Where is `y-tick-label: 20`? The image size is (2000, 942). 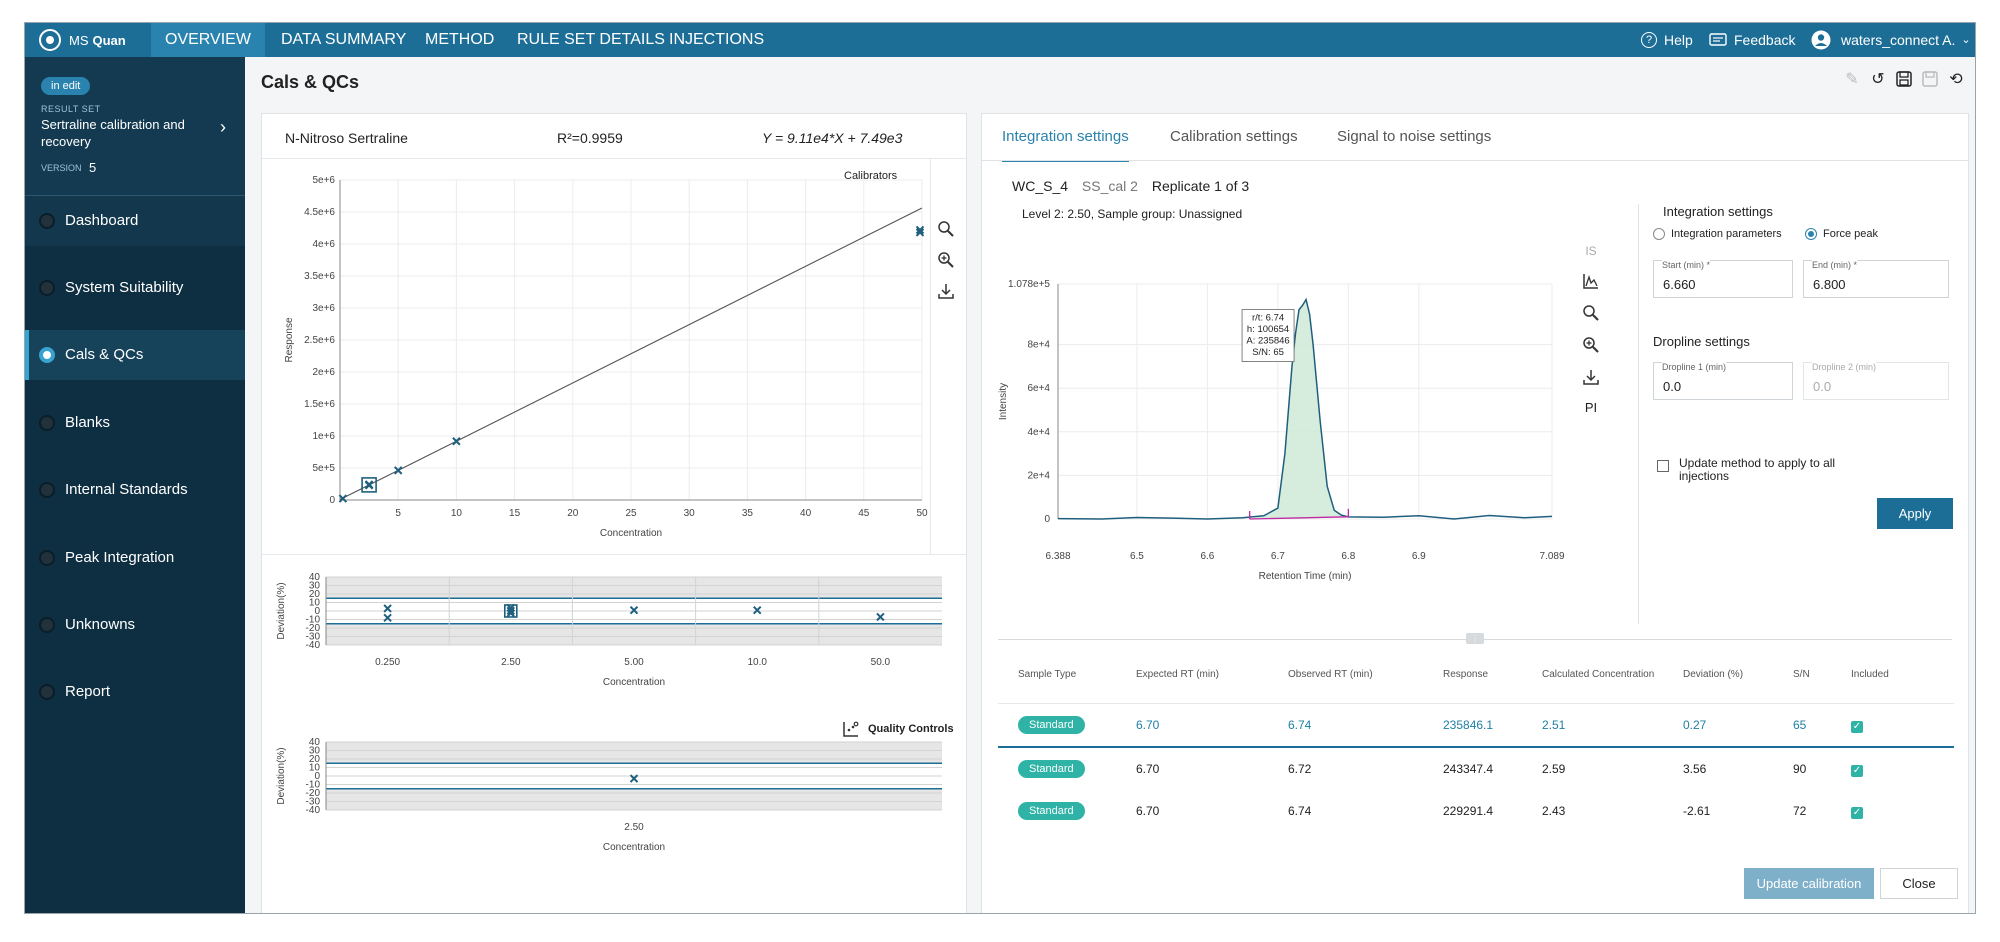
y-tick-label: 20 is located at coordinates (315, 594).